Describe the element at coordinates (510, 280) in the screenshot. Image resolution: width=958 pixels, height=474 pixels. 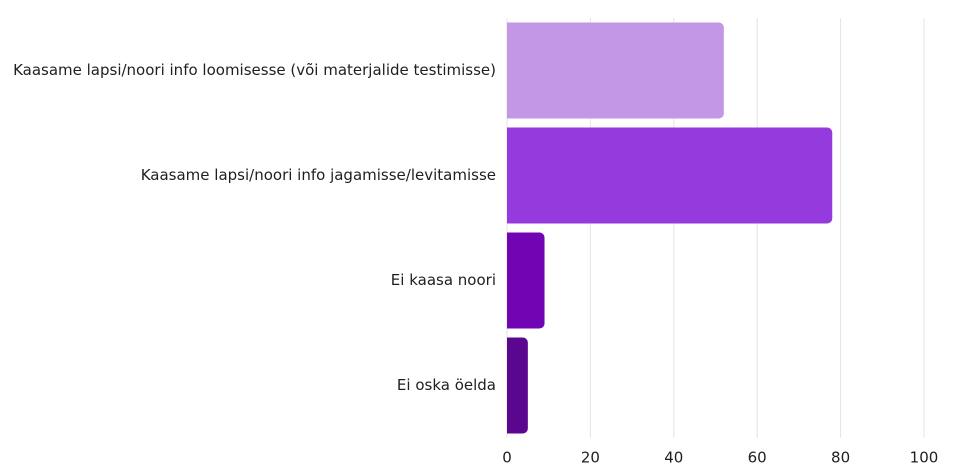
I see `bar-3-base` at that location.